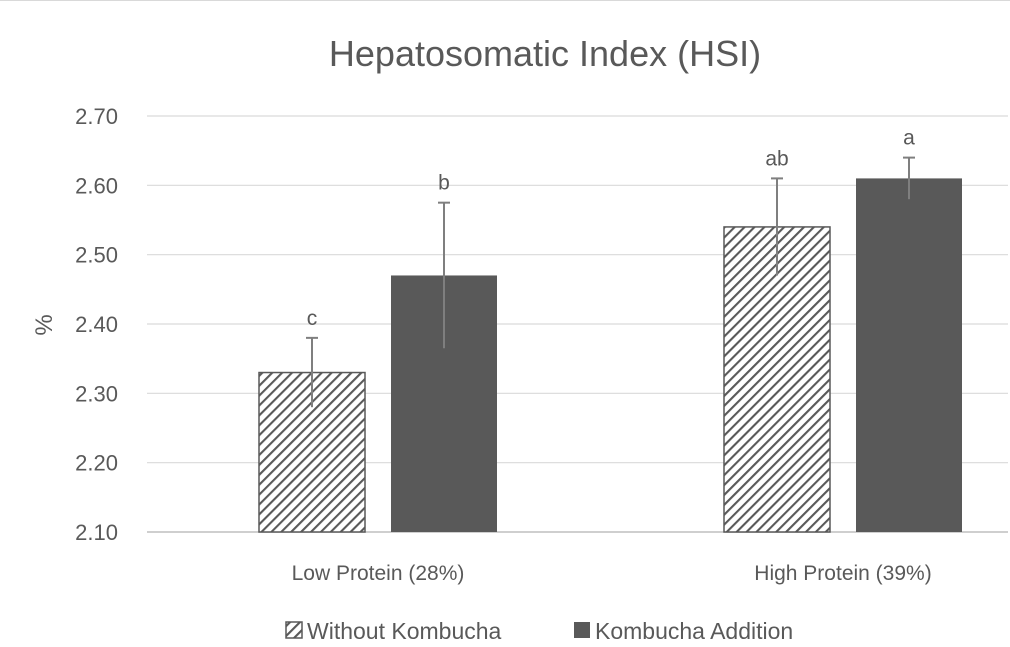  What do you see at coordinates (404, 631) in the screenshot?
I see `legend-label-without-kombucha: Without Kombucha` at bounding box center [404, 631].